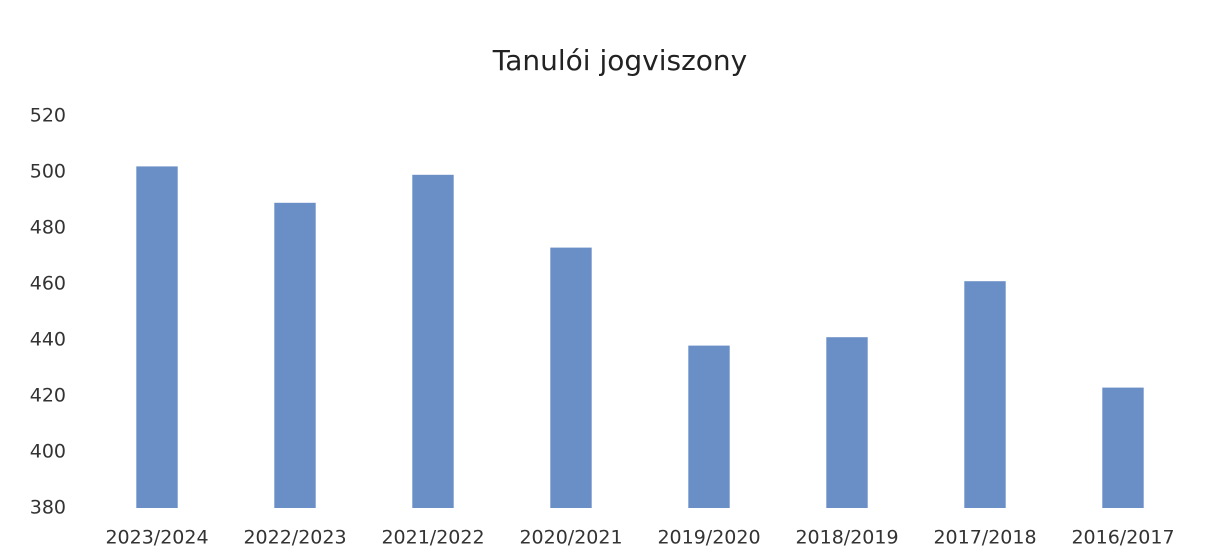 The height and width of the screenshot is (552, 1212). What do you see at coordinates (48, 452) in the screenshot?
I see `y-tick-label: 400` at bounding box center [48, 452].